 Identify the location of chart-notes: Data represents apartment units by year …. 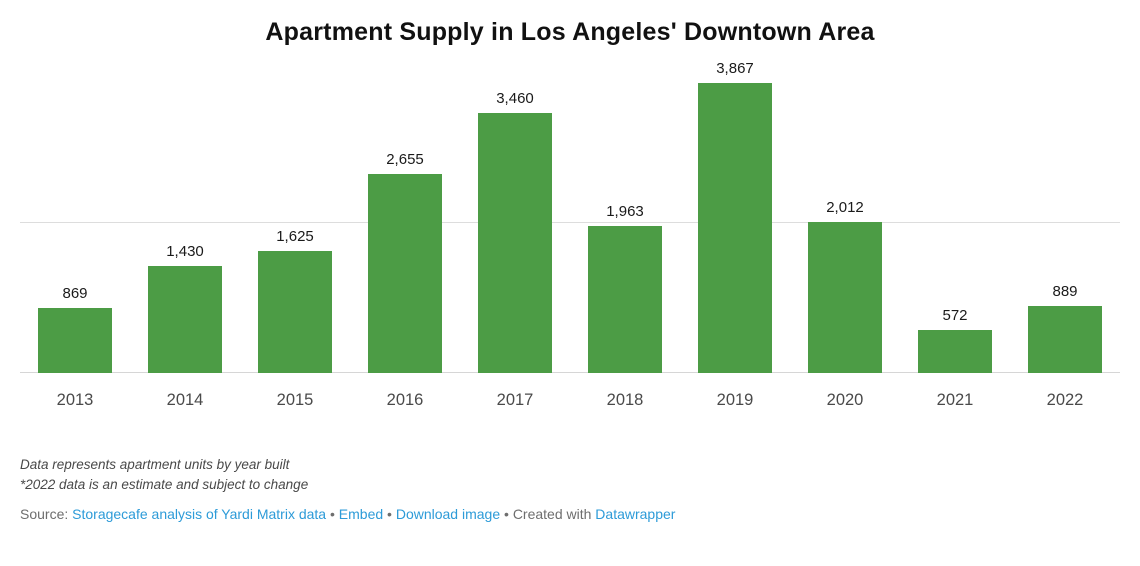
(570, 474).